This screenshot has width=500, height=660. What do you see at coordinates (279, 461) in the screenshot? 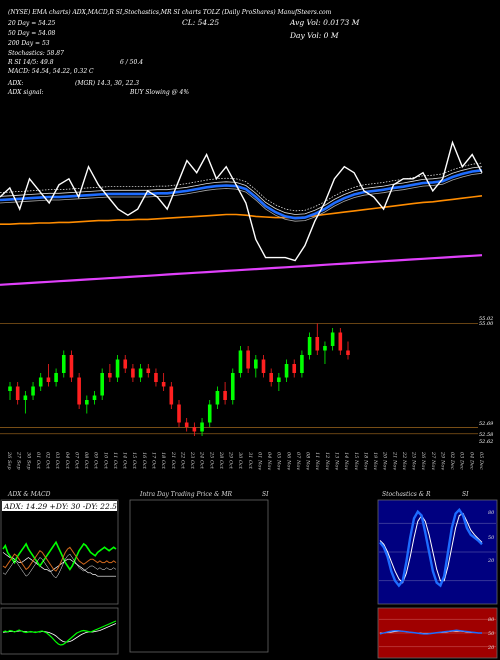
I see `date-tick-label: 05 Nov` at bounding box center [279, 461].